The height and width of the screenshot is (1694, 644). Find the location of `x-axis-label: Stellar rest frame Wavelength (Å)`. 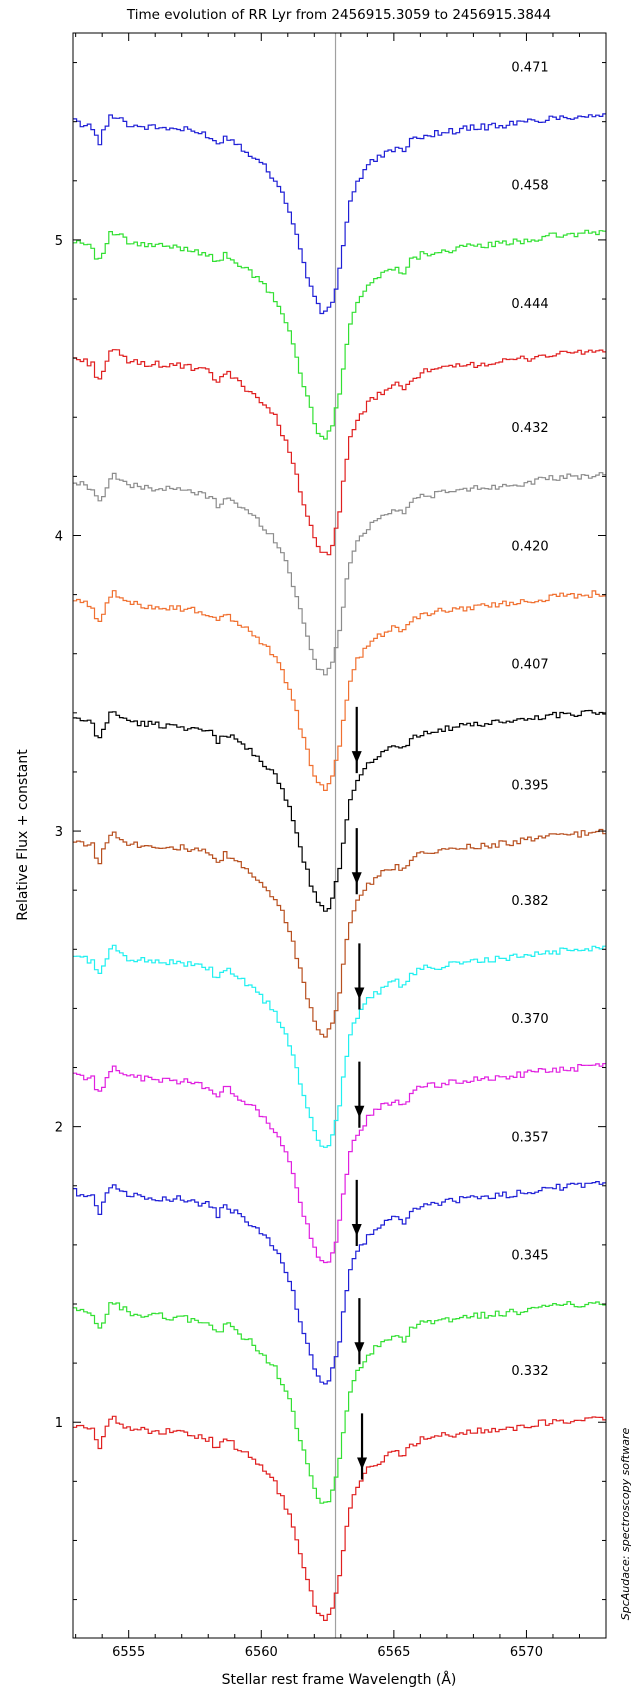

x-axis-label: Stellar rest frame Wavelength (Å) is located at coordinates (339, 1679).